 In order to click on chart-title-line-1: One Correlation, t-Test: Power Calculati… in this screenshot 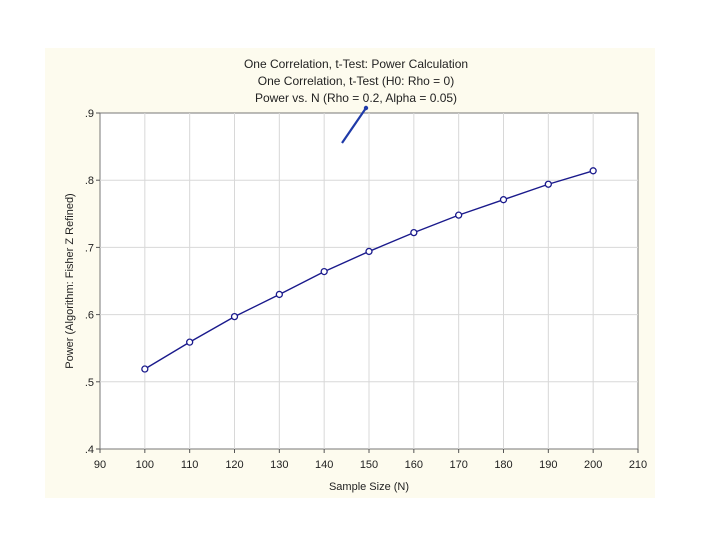, I will do `click(356, 64)`.